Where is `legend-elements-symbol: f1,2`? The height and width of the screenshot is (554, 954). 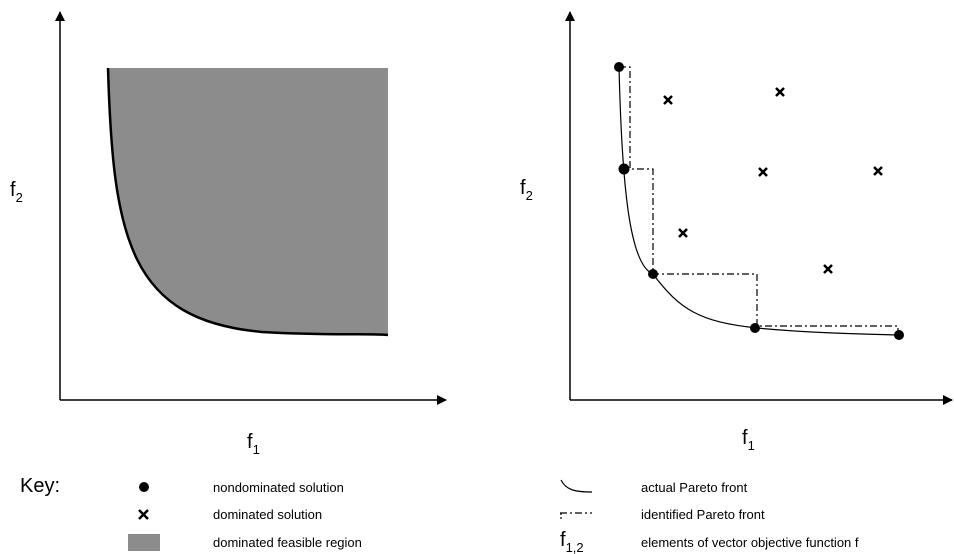 legend-elements-symbol: f1,2 is located at coordinates (572, 541).